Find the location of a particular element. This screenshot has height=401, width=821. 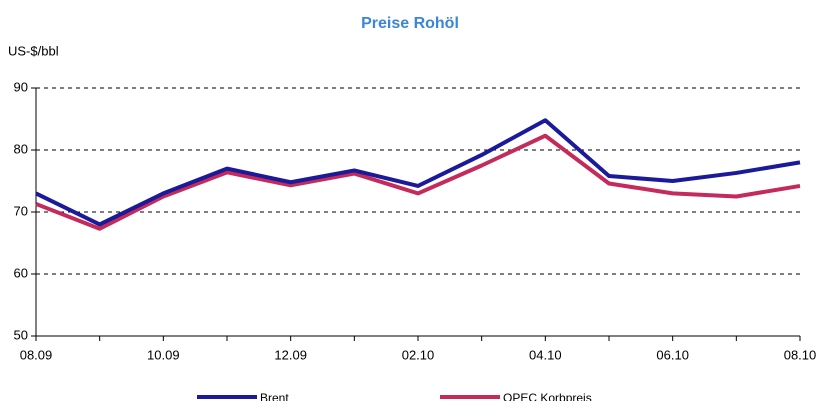

x-tick-label: 08.10 is located at coordinates (800, 354).